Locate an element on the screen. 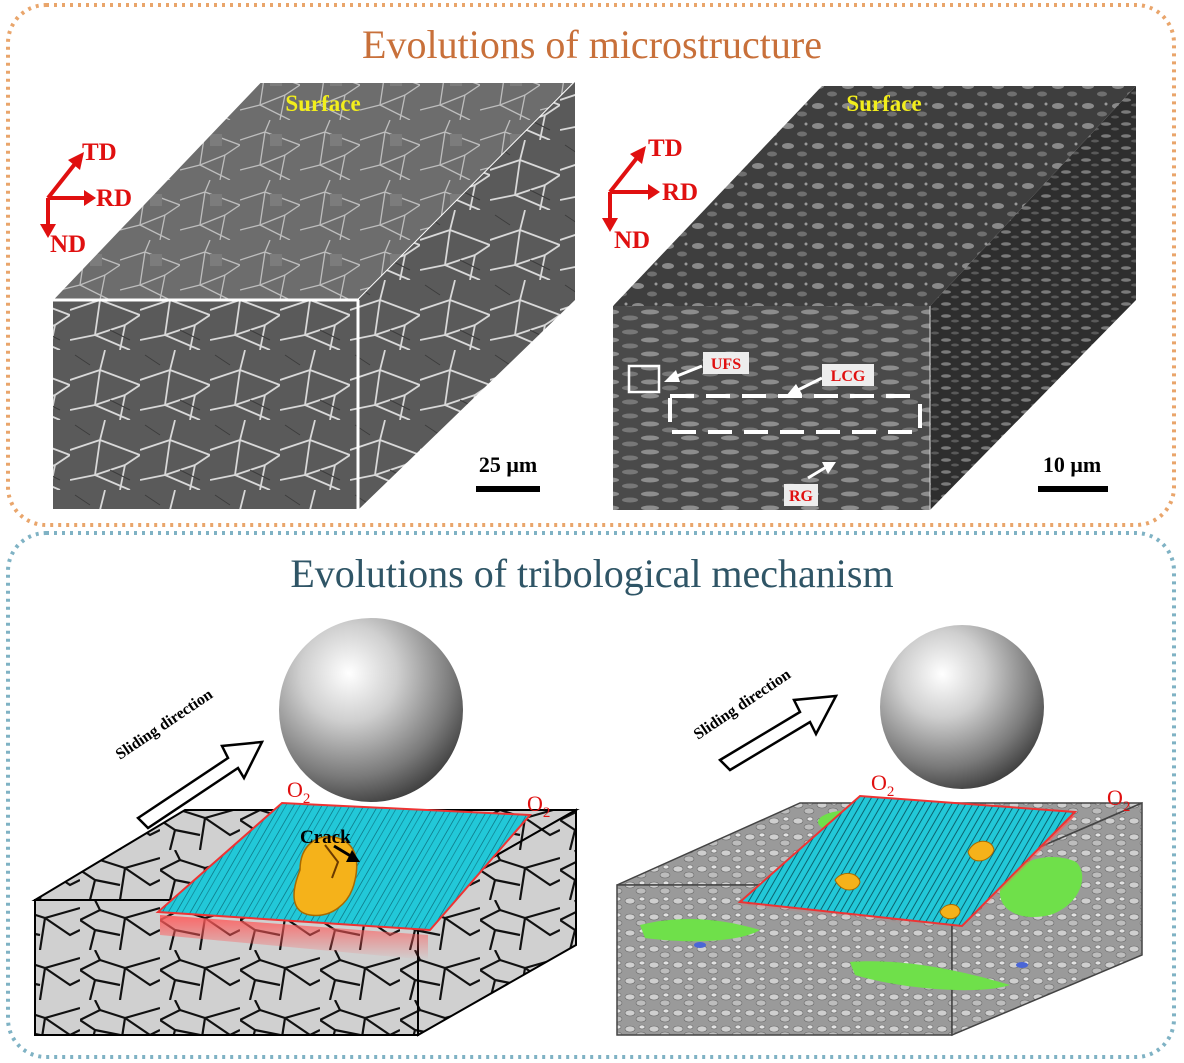  right-wear-track is located at coordinates (907, 861).